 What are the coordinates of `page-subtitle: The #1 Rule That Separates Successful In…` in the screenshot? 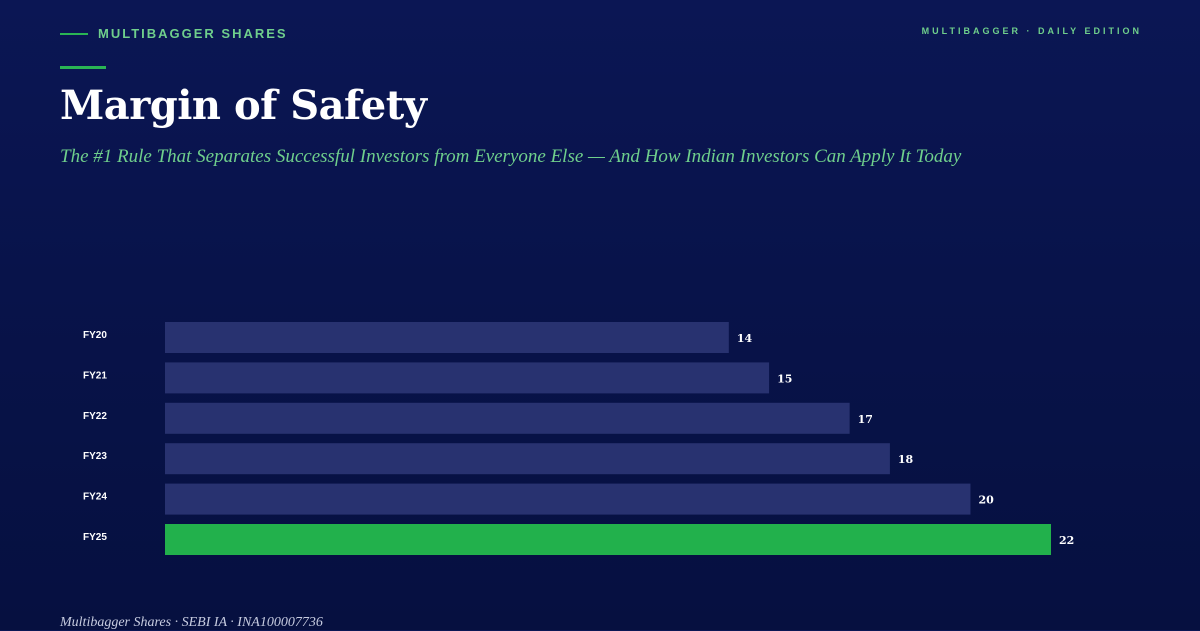 It's located at (511, 156).